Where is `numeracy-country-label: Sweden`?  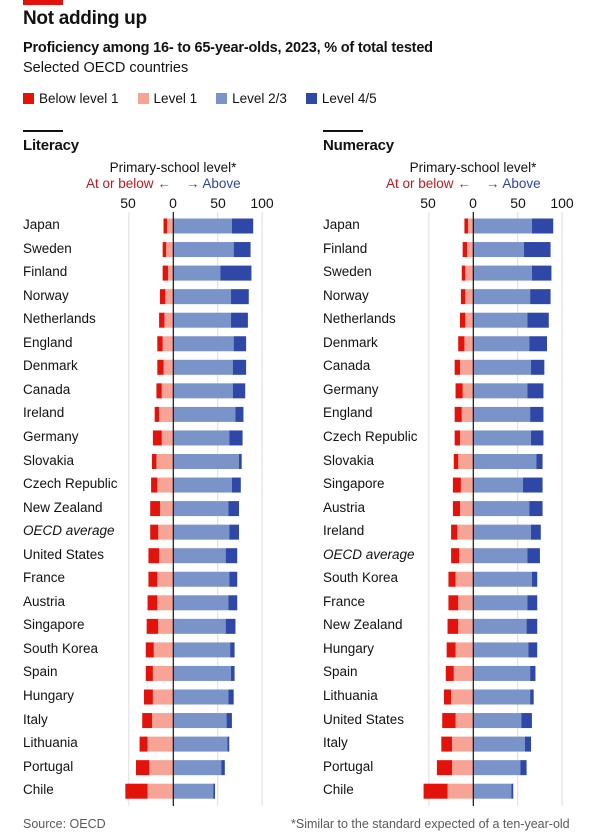 numeracy-country-label: Sweden is located at coordinates (347, 272).